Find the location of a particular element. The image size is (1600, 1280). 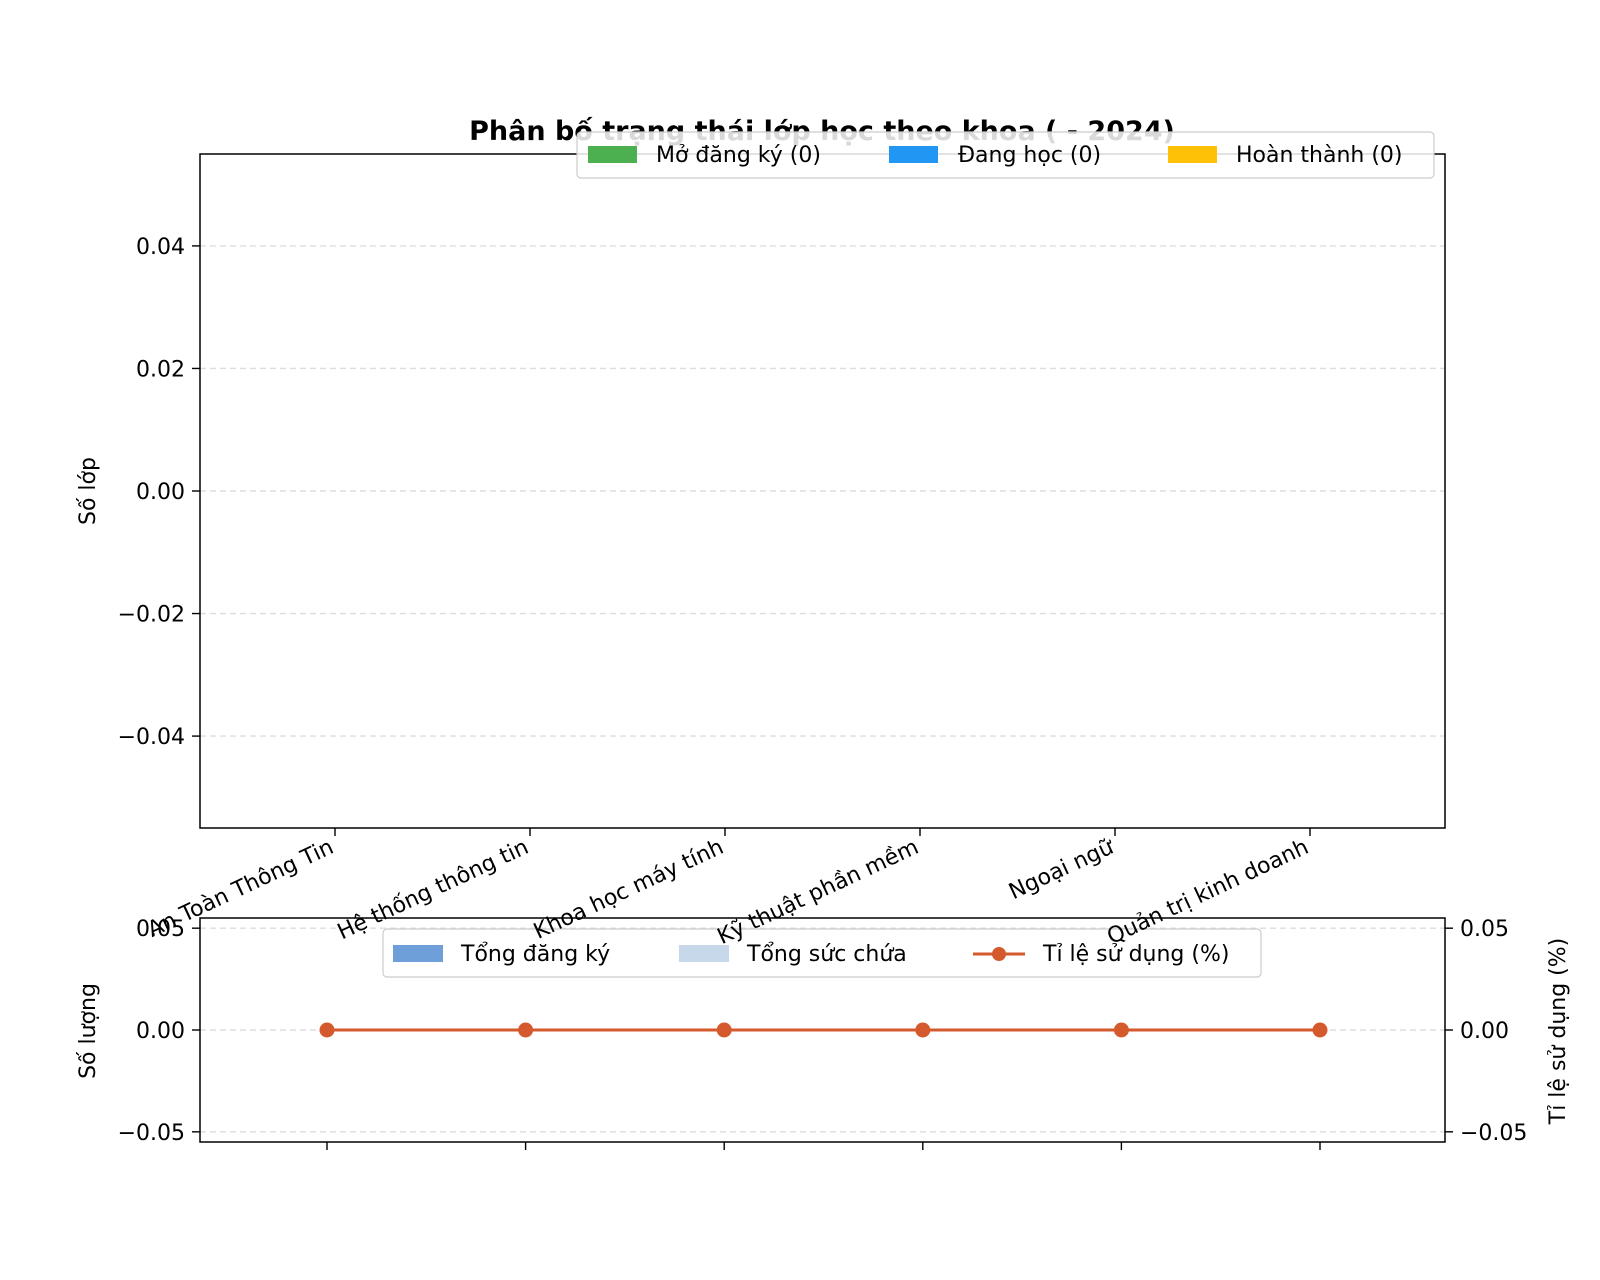

top-x-tick-label: Khoa học máy tính is located at coordinates (629, 890).